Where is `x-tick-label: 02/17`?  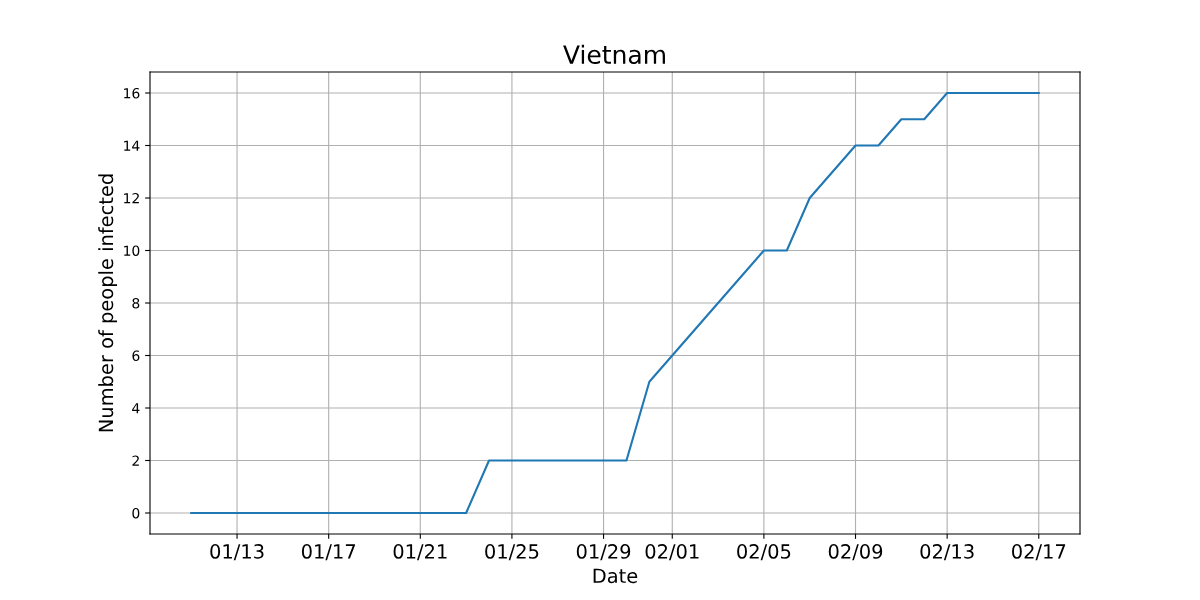
x-tick-label: 02/17 is located at coordinates (1039, 552).